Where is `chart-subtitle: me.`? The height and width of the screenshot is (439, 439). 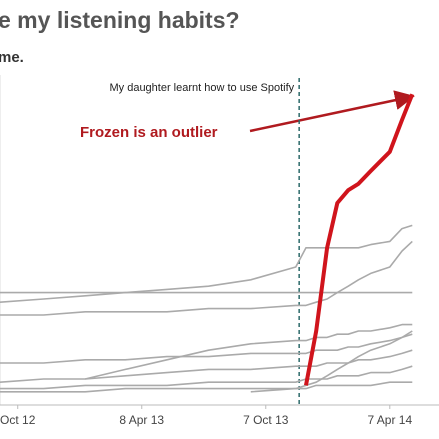
chart-subtitle: me. is located at coordinates (12, 57).